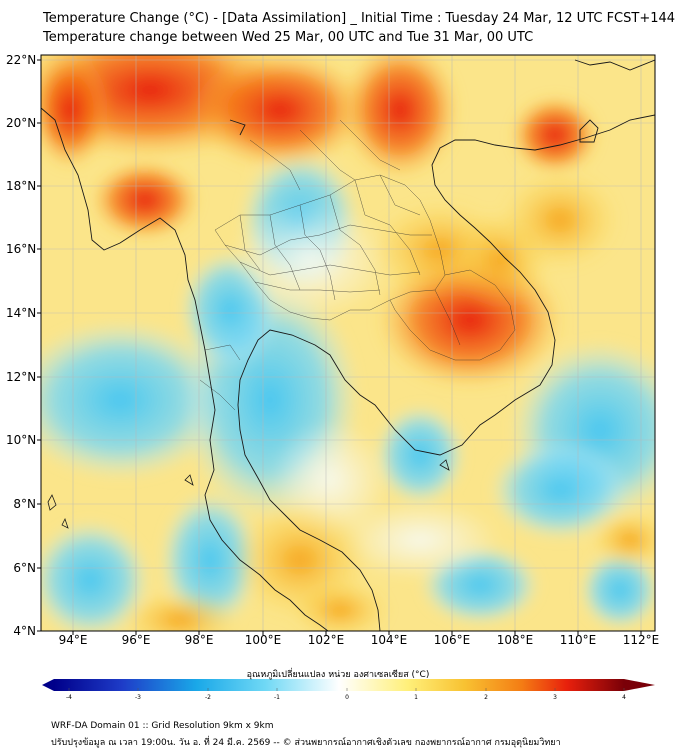 This screenshot has width=676, height=756. Describe the element at coordinates (641, 640) in the screenshot. I see `lon-label: 112°E` at that location.